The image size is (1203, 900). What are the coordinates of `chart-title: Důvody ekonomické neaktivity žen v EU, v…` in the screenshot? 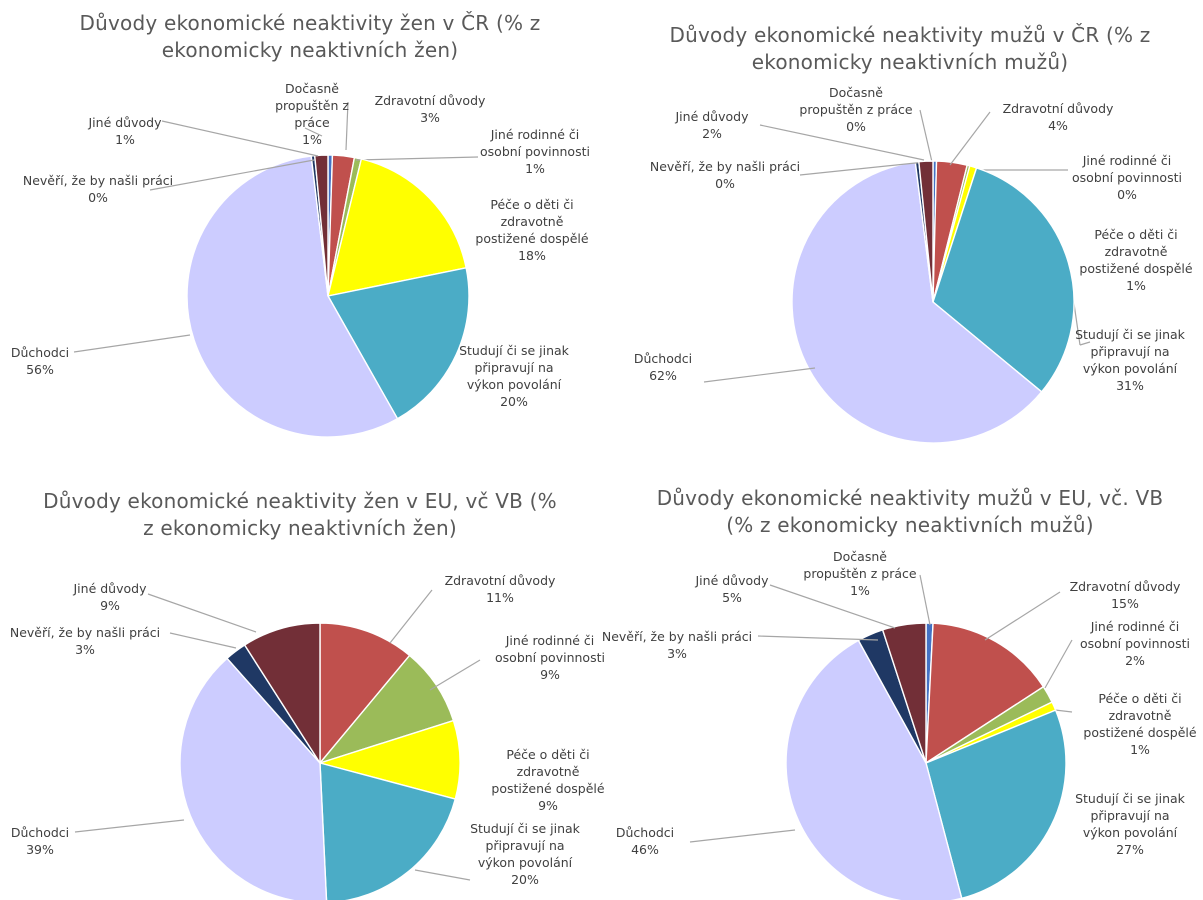 It's located at (300, 514).